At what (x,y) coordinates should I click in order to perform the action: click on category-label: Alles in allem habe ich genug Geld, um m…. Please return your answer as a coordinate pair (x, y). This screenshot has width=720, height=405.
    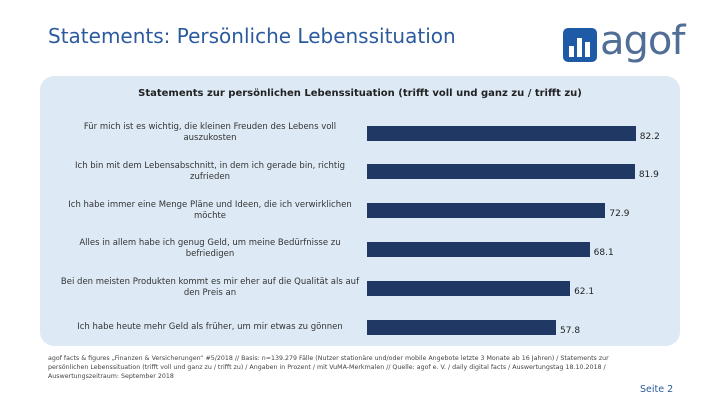
    Looking at the image, I should click on (210, 249).